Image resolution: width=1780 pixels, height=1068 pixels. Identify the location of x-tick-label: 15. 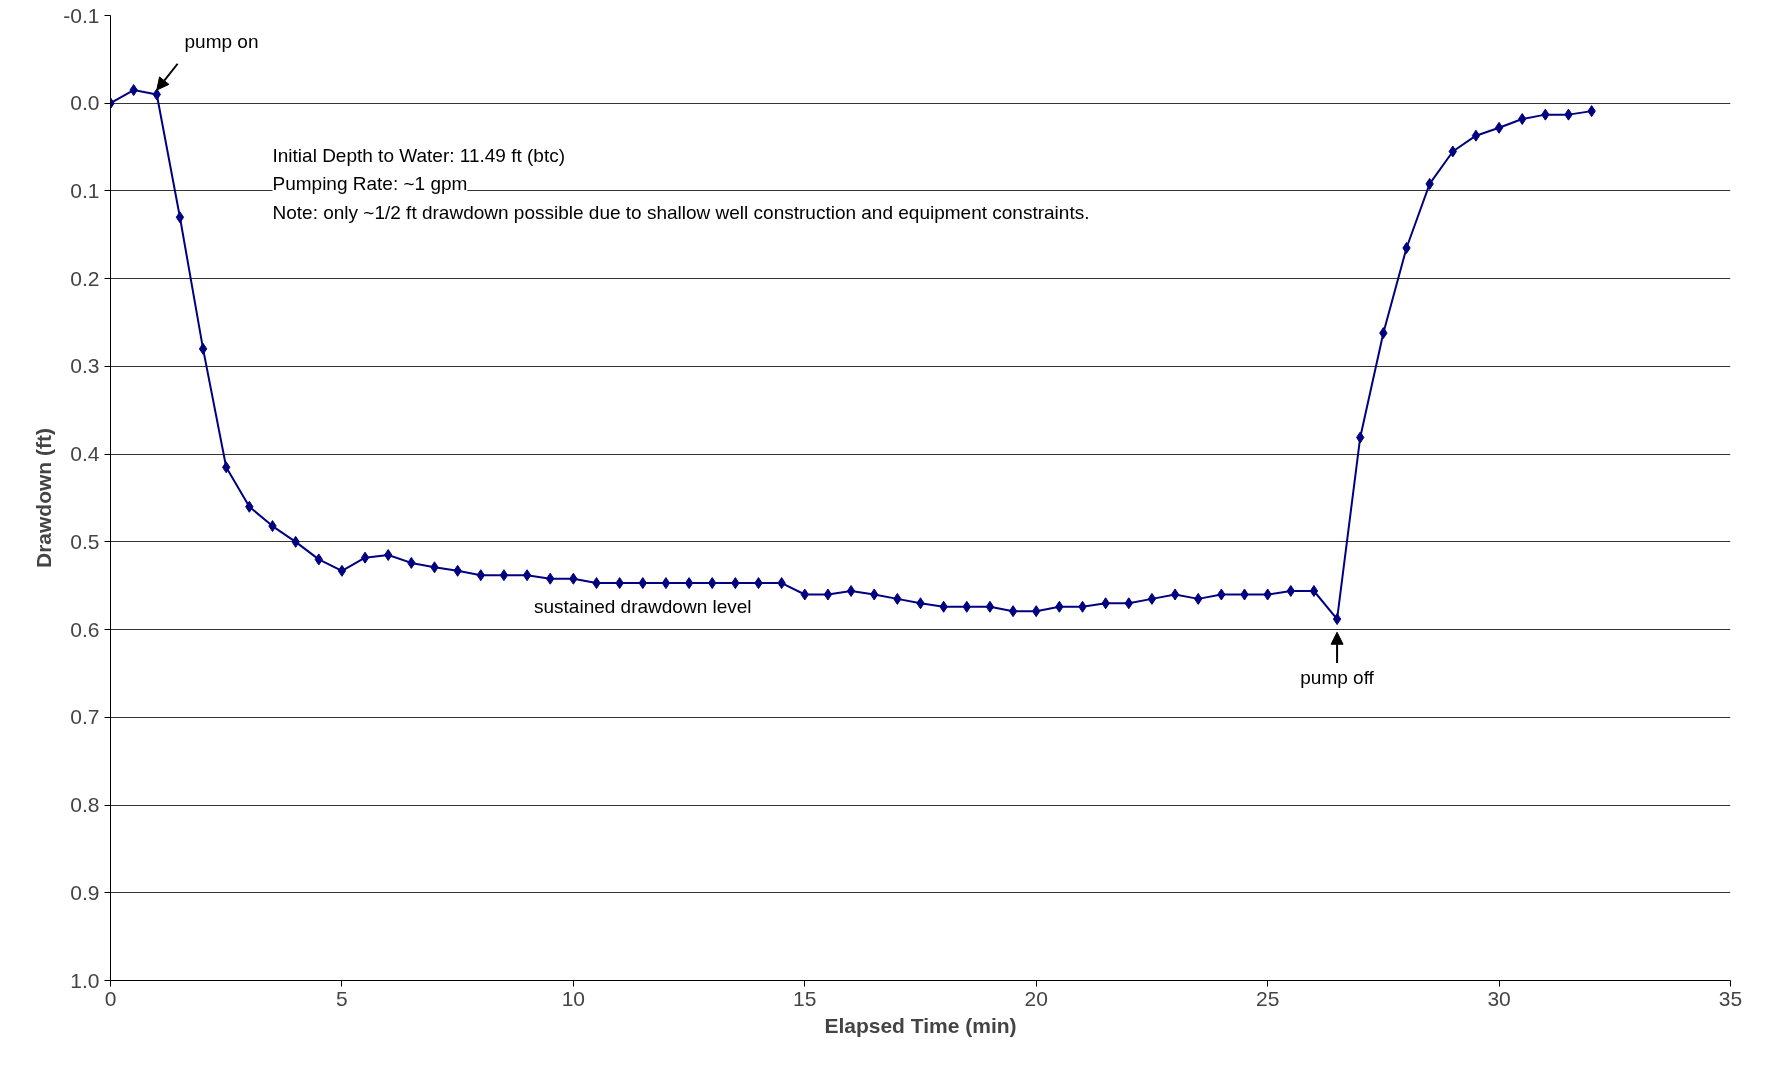
(805, 998).